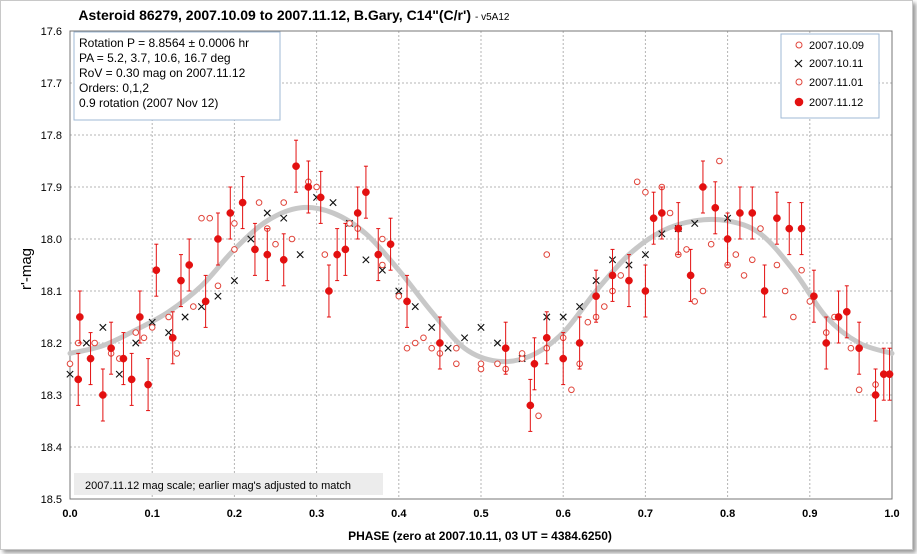  I want to click on info-line-4: Orders: 0,1,2, so click(114, 88).